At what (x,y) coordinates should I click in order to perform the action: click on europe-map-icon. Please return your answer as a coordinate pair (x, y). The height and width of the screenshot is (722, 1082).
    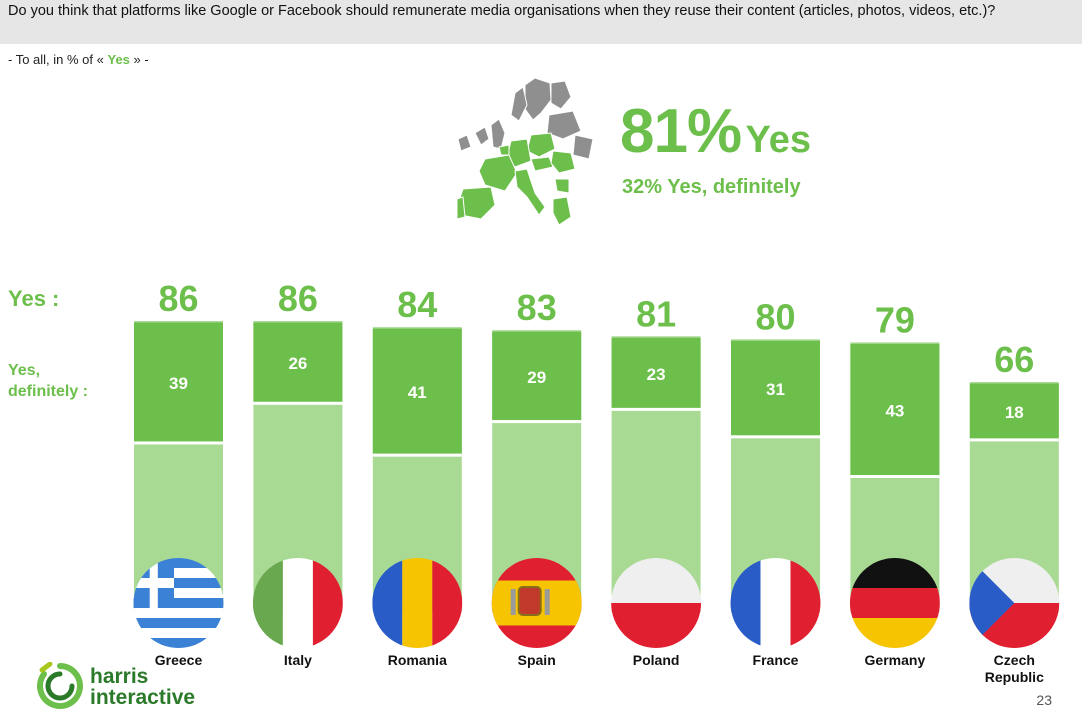
    Looking at the image, I should click on (525, 151).